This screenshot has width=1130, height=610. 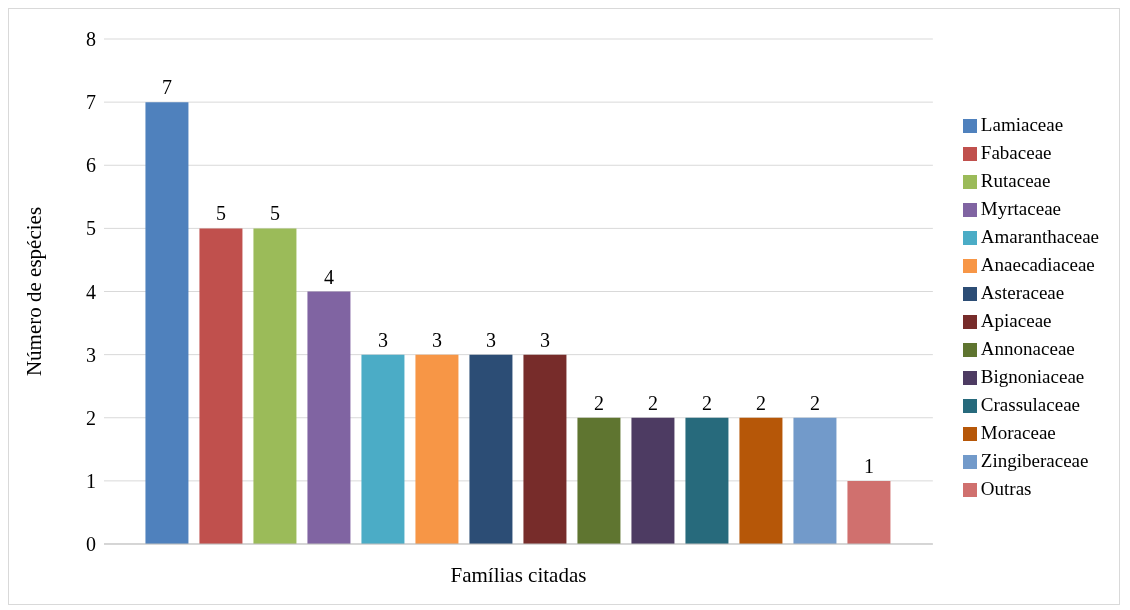 I want to click on legend-label: Amaranthaceae, so click(x=1039, y=236).